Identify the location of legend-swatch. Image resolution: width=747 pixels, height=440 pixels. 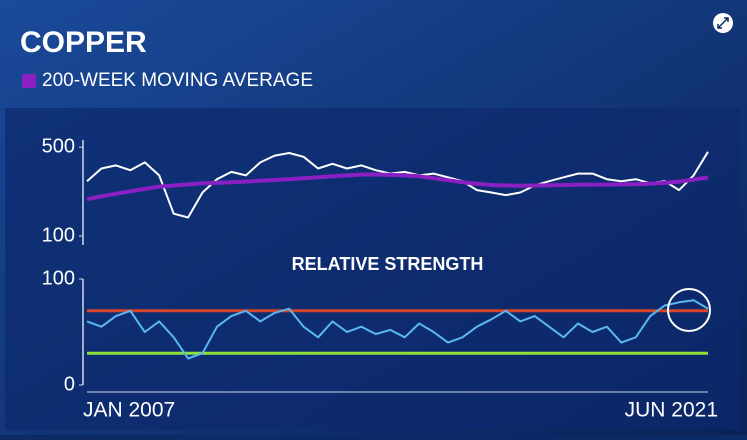
(29, 81).